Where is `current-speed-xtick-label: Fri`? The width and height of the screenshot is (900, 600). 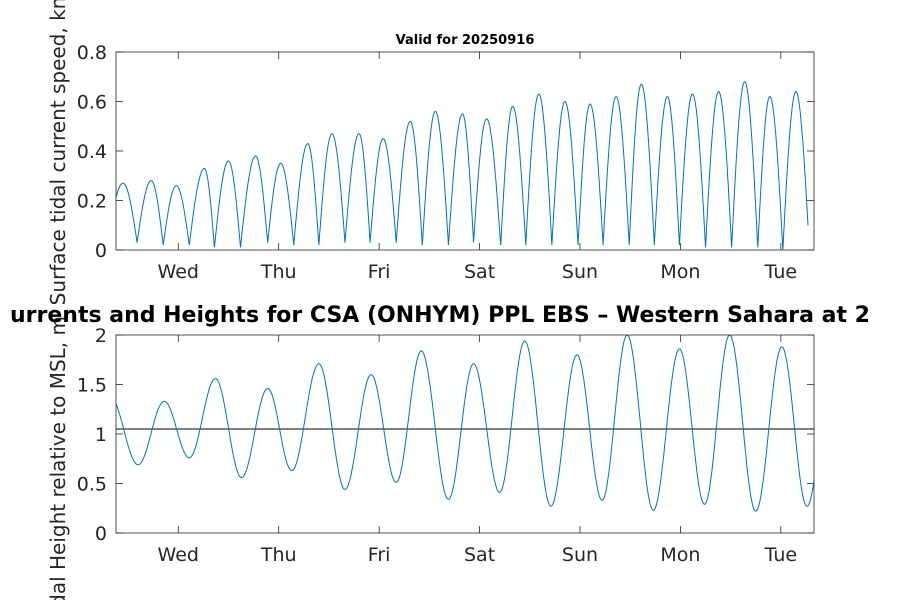
current-speed-xtick-label: Fri is located at coordinates (379, 272).